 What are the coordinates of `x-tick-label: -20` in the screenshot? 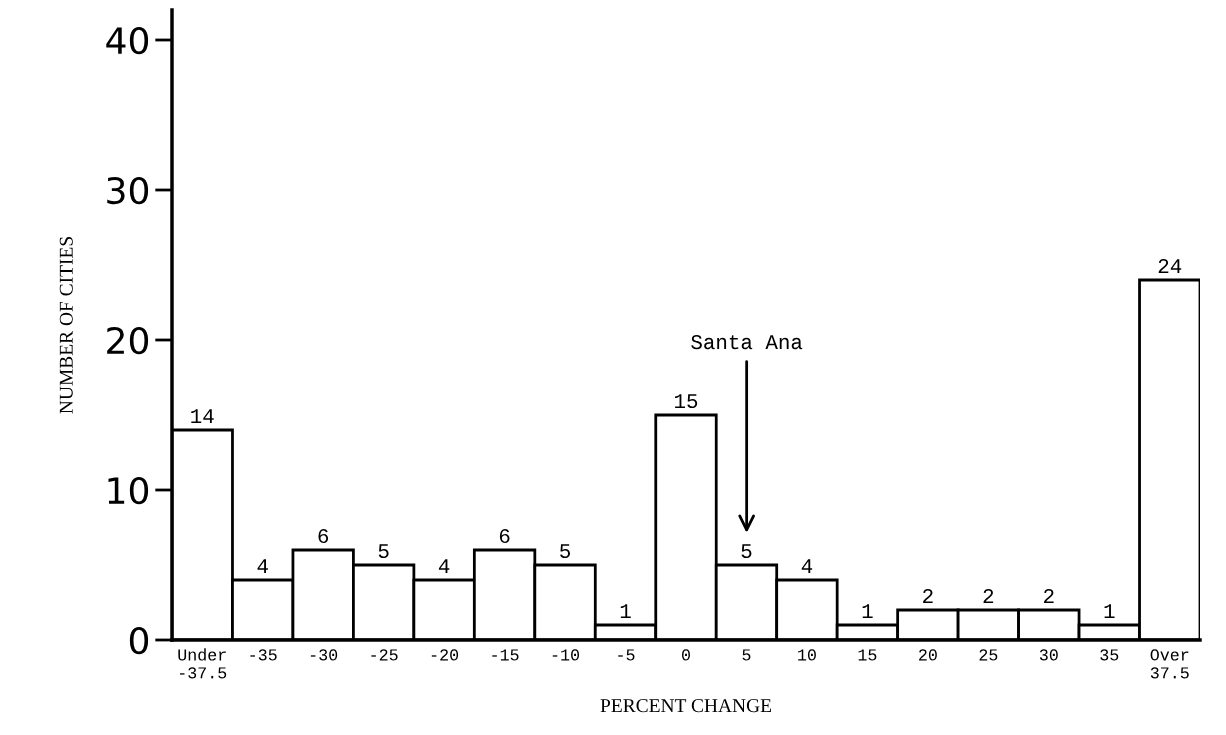 It's located at (445, 655).